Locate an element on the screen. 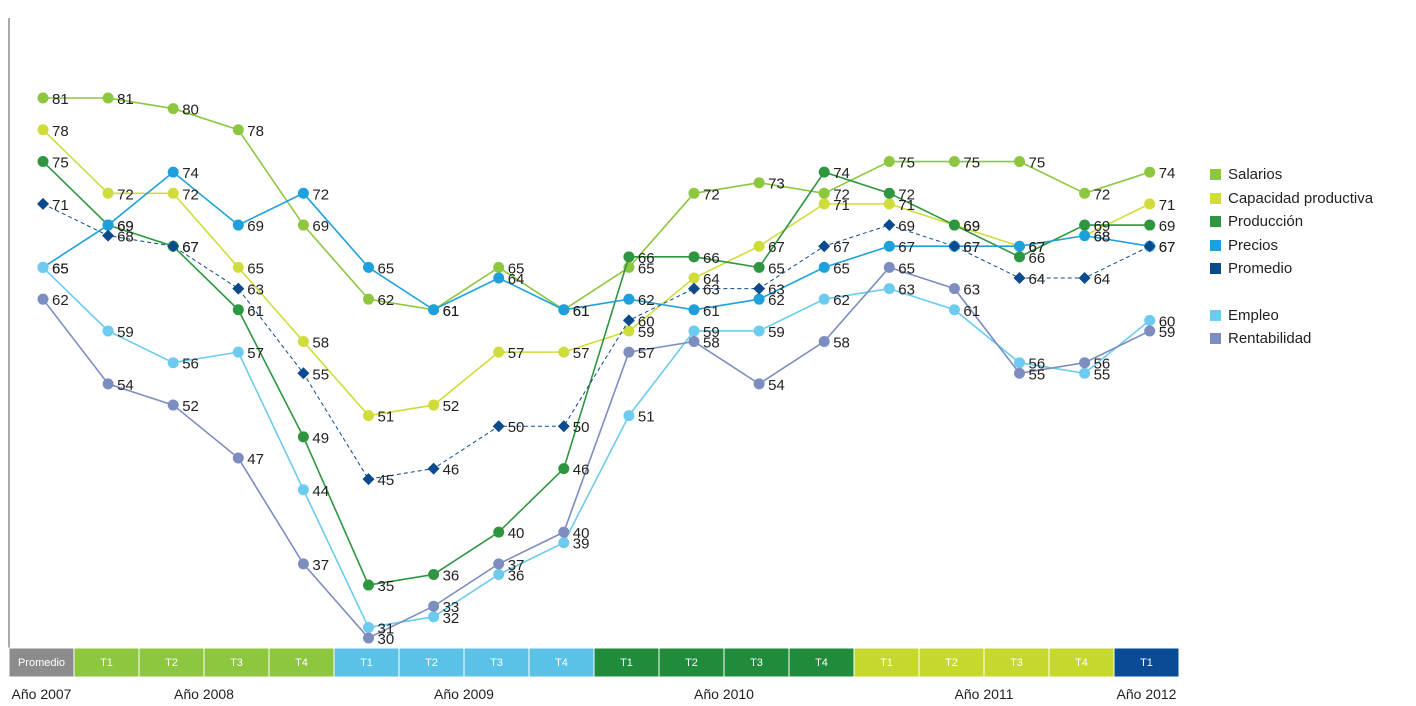 The image size is (1416, 706). data-label-1-0: 78 is located at coordinates (60, 131).